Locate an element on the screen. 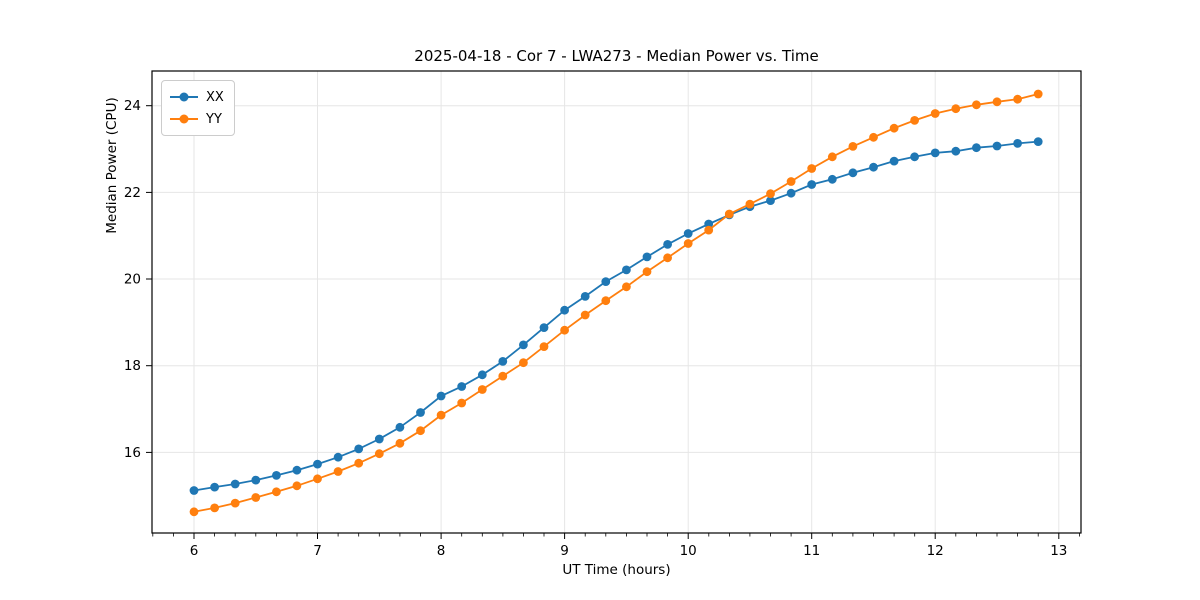  x-tick-label: 13 is located at coordinates (1058, 551).